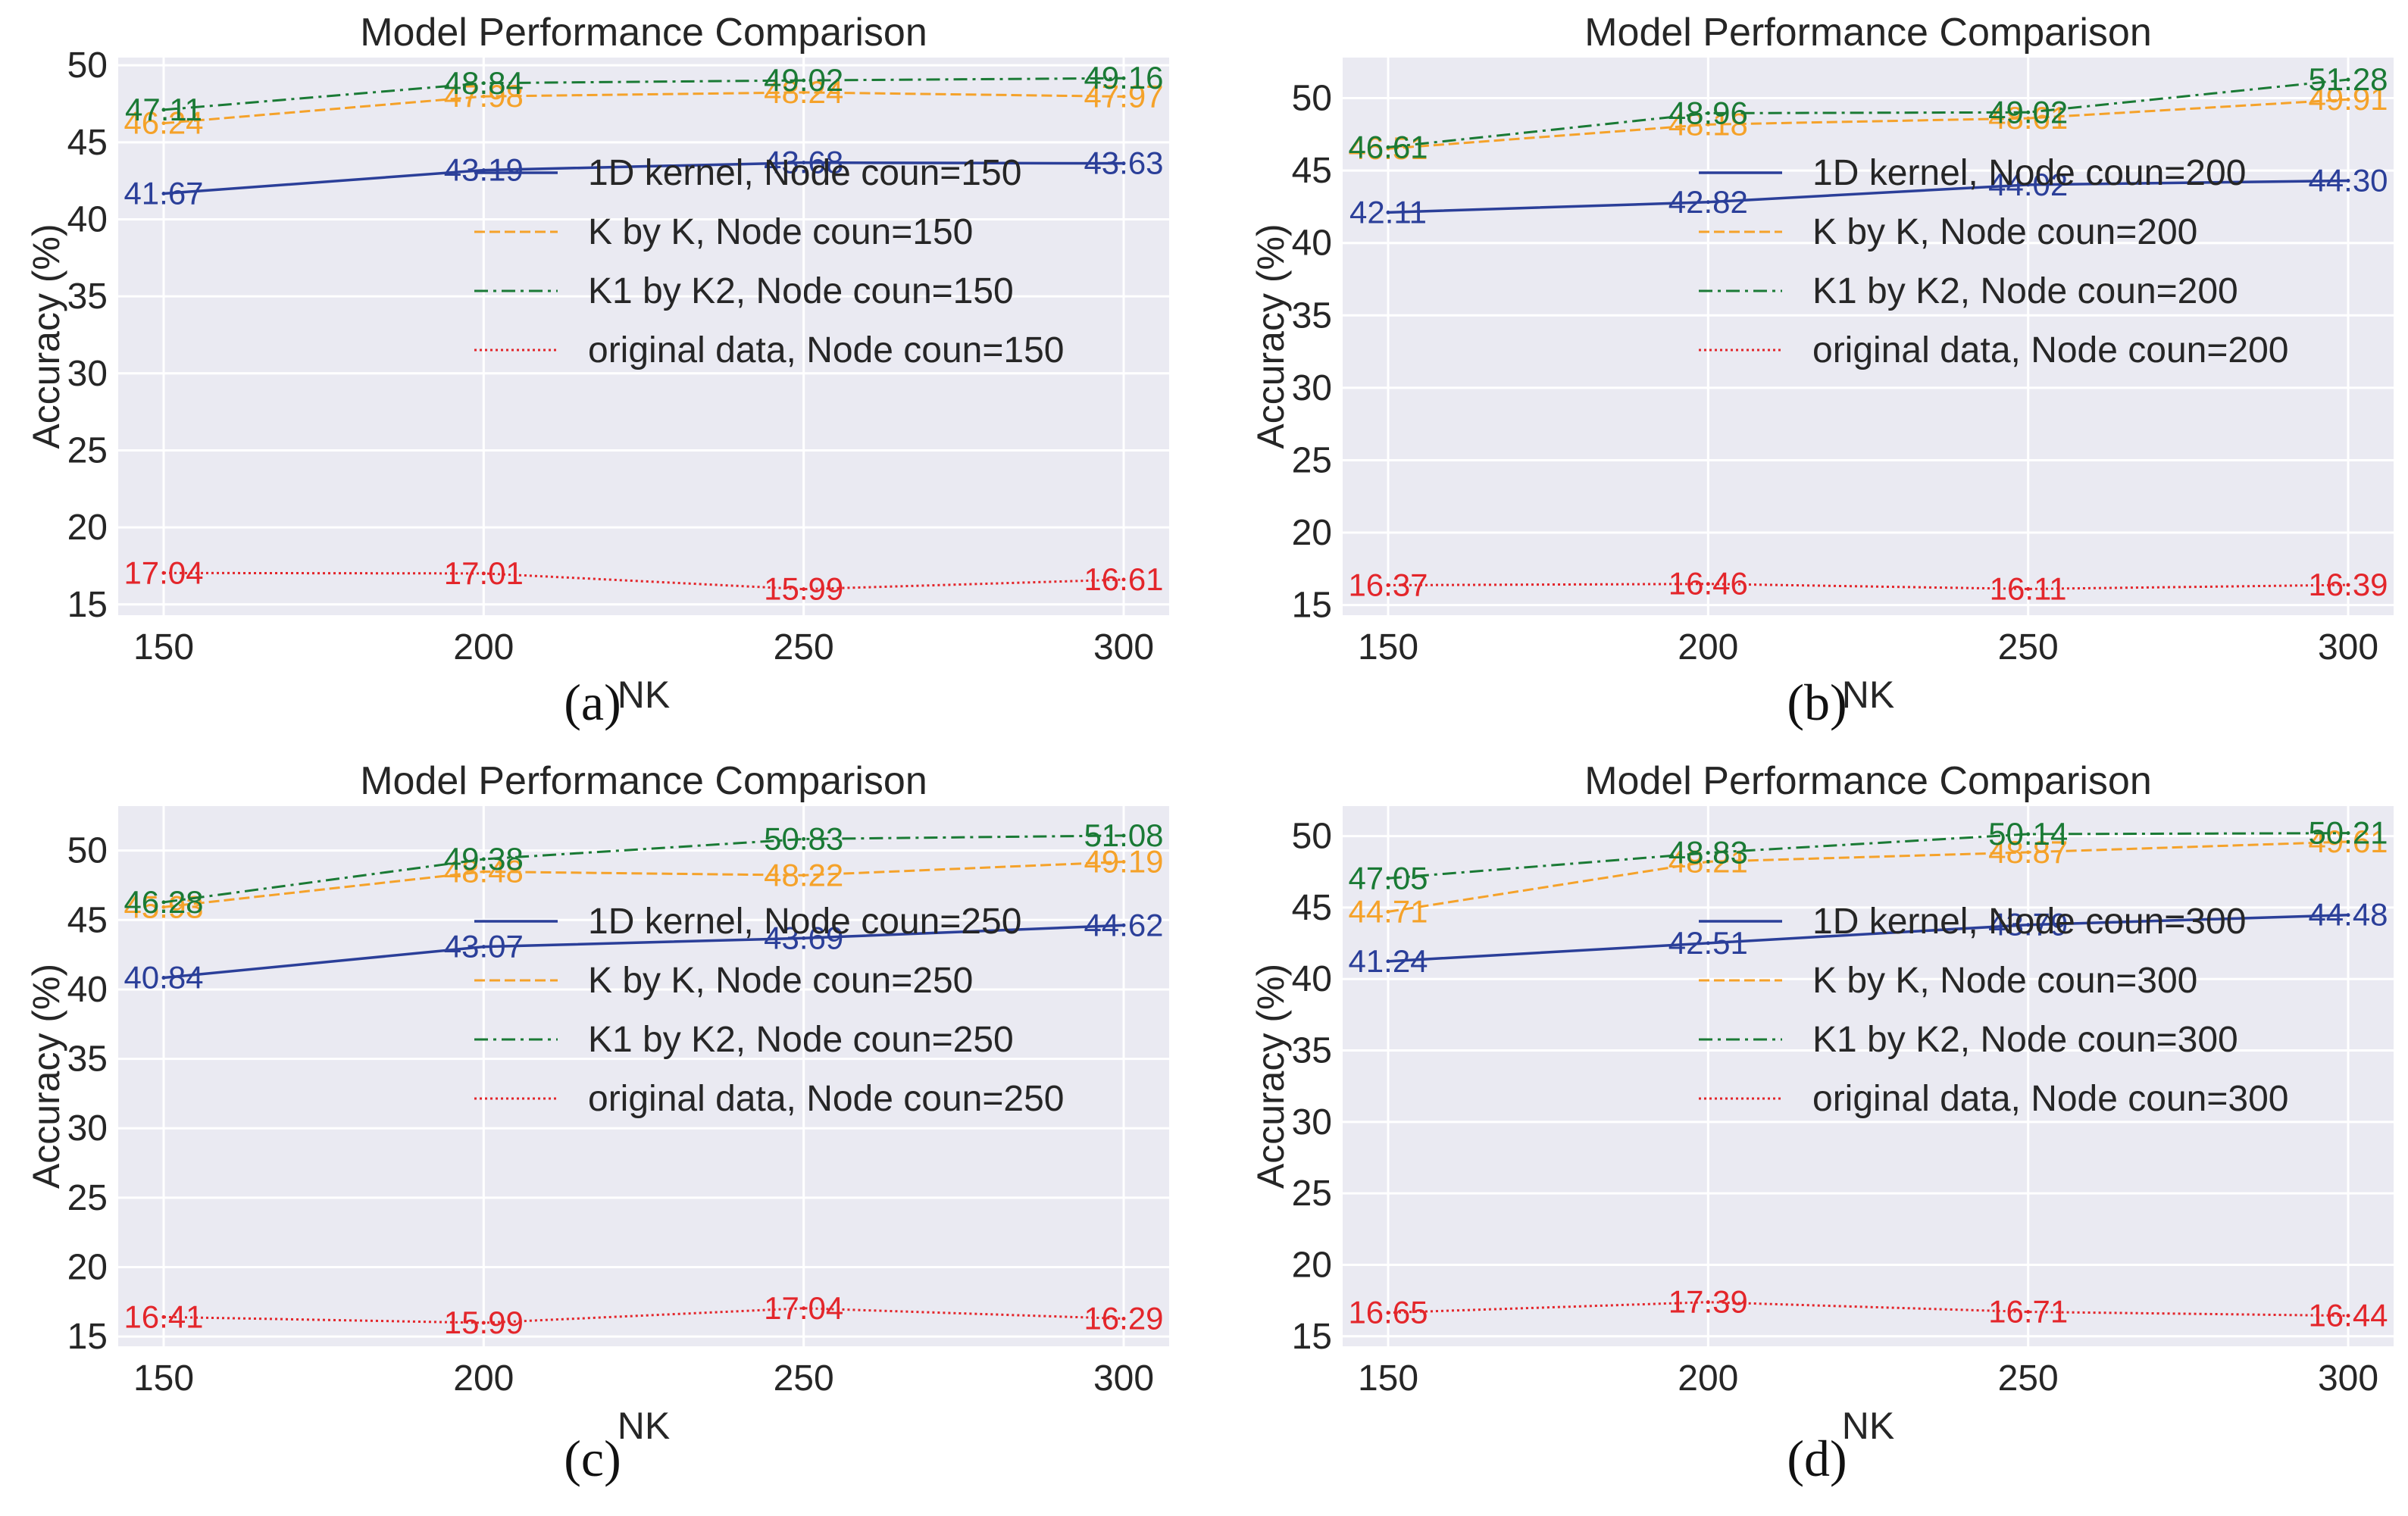  I want to click on legend-label: 1D kernel, Node coun=250, so click(804, 922).